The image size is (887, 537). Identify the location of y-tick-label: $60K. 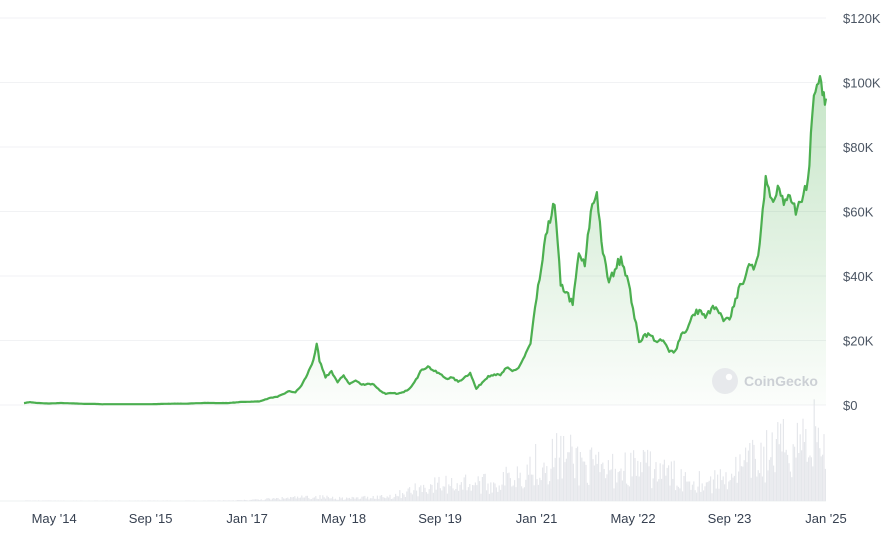
(858, 212).